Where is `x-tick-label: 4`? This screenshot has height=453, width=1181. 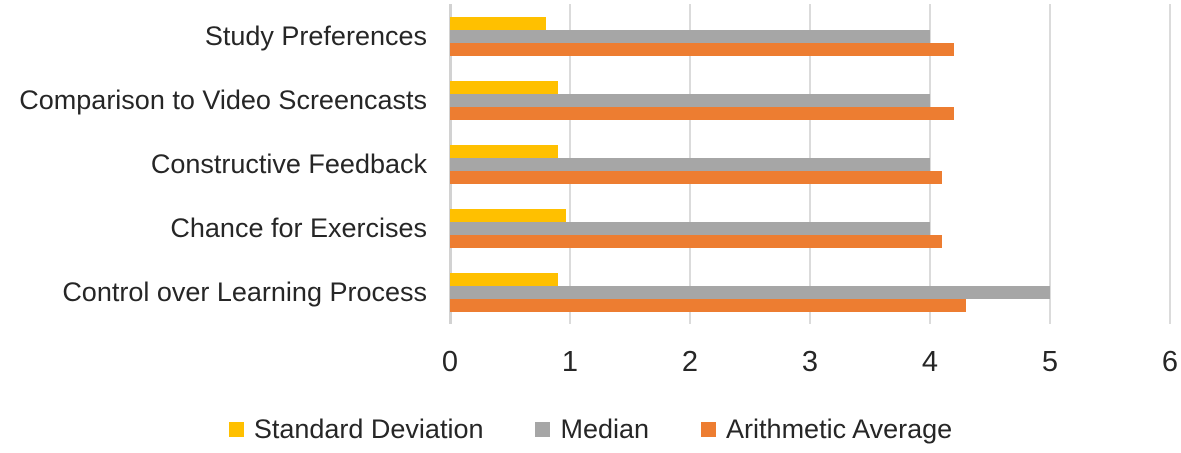
x-tick-label: 4 is located at coordinates (930, 362).